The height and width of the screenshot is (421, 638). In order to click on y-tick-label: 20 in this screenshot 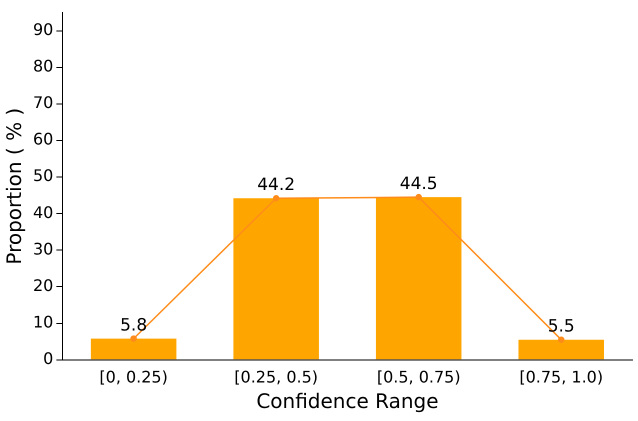, I will do `click(43, 285)`.